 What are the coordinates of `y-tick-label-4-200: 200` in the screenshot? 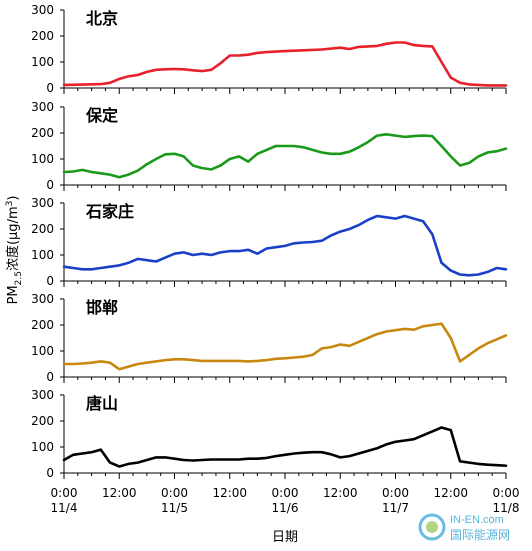 It's located at (42, 421).